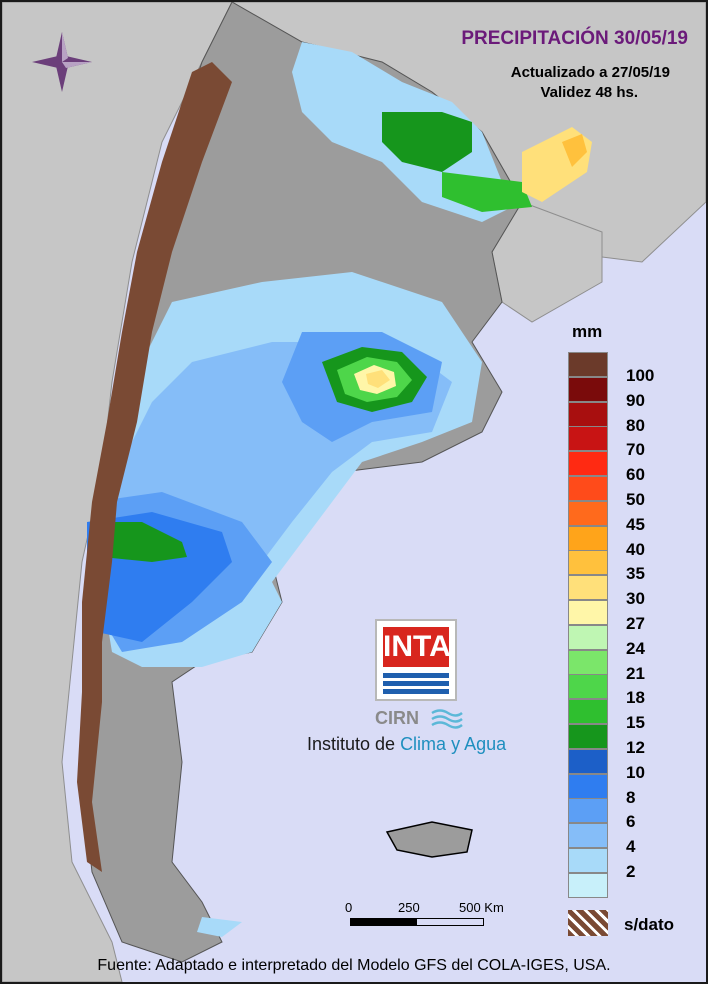  What do you see at coordinates (635, 673) in the screenshot?
I see `legend-label: 21` at bounding box center [635, 673].